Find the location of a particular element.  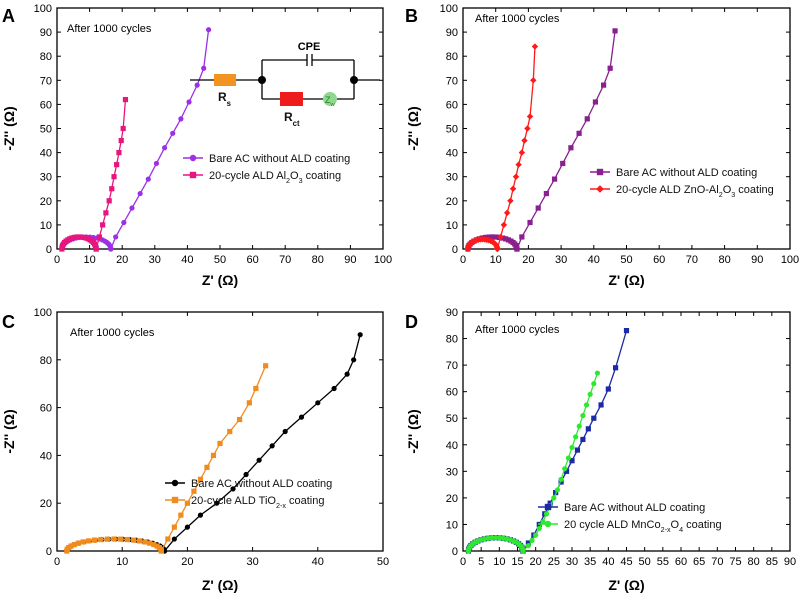

x-tick-label: 60 is located at coordinates (659, 260).